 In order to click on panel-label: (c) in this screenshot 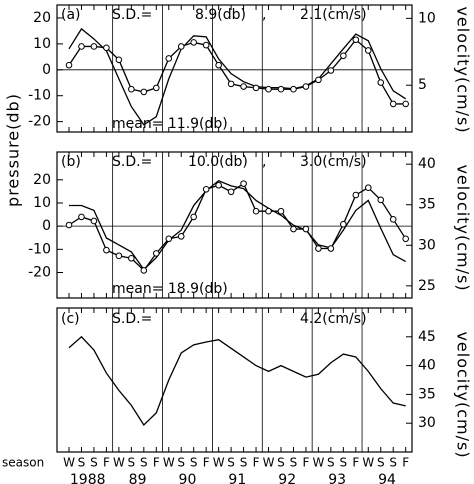, I will do `click(70, 319)`.